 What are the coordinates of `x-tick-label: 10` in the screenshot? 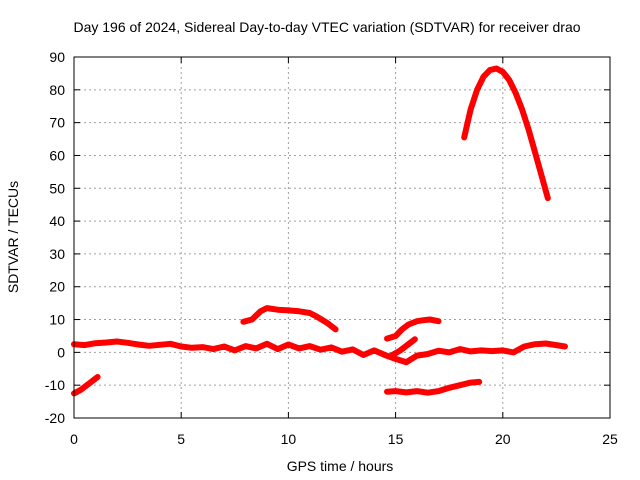 It's located at (289, 439).